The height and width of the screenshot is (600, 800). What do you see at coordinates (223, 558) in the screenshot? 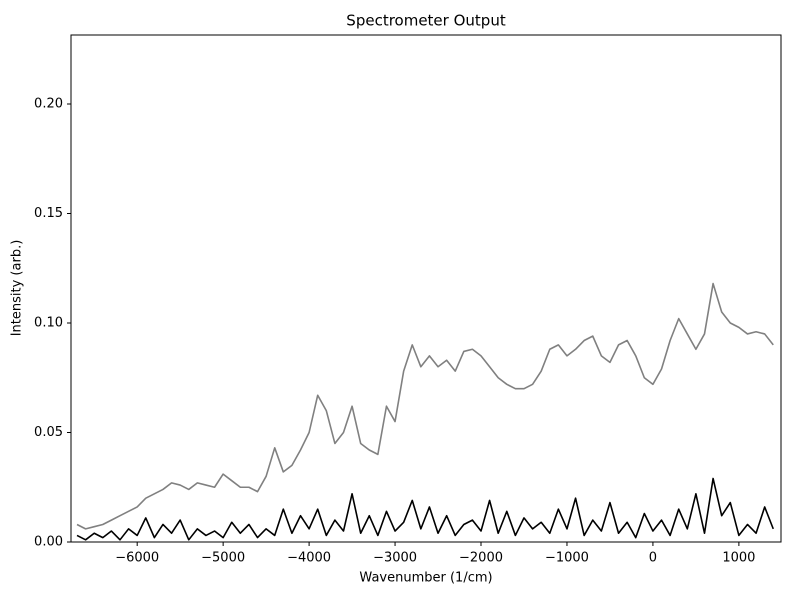
I see `x-tick-label: −5000` at bounding box center [223, 558].